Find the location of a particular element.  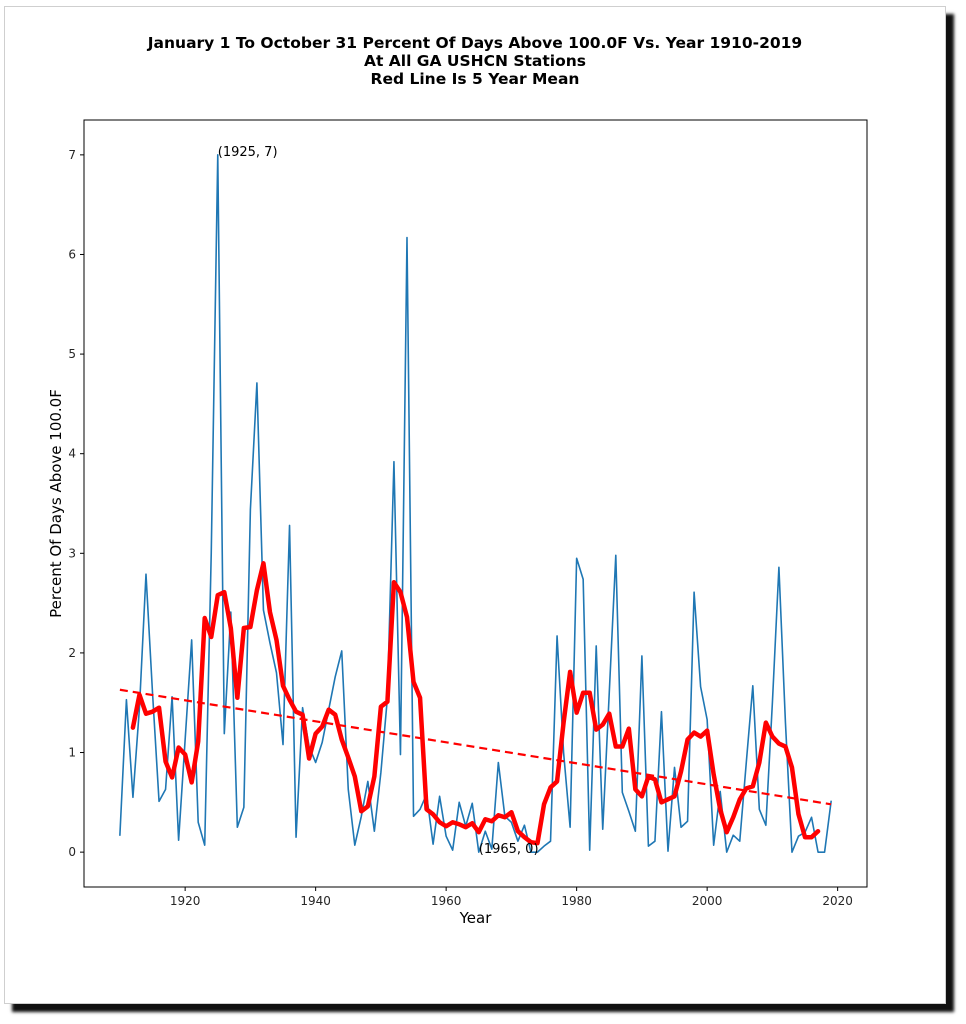

x-tick-label: 2020 is located at coordinates (837, 901).